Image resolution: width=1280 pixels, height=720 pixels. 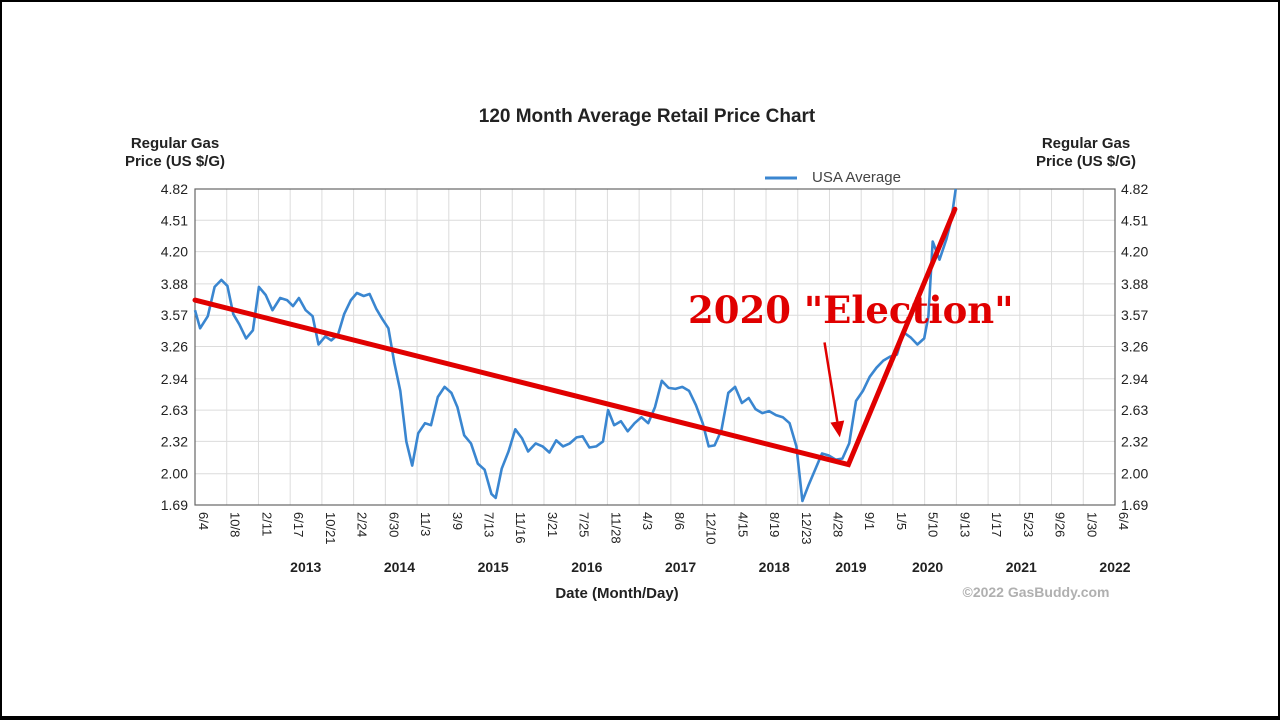 What do you see at coordinates (330, 528) in the screenshot?
I see `x-tick-label: 10/21` at bounding box center [330, 528].